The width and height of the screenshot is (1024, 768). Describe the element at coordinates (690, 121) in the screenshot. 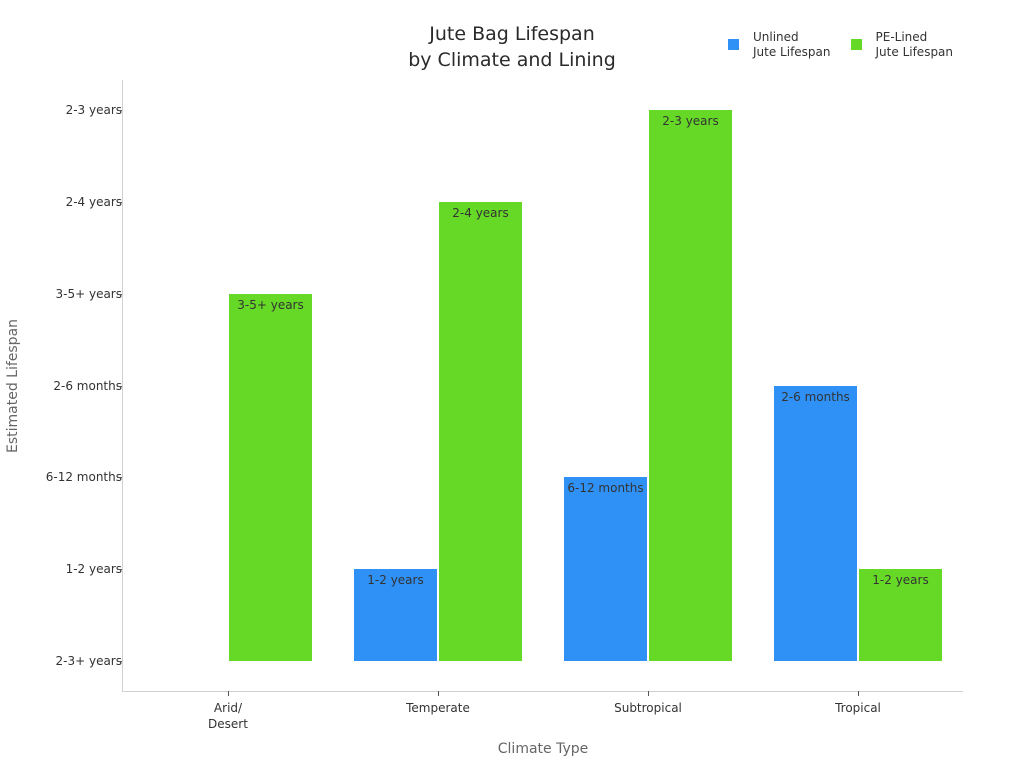

I see `bar-value-label: 2-3 years` at that location.